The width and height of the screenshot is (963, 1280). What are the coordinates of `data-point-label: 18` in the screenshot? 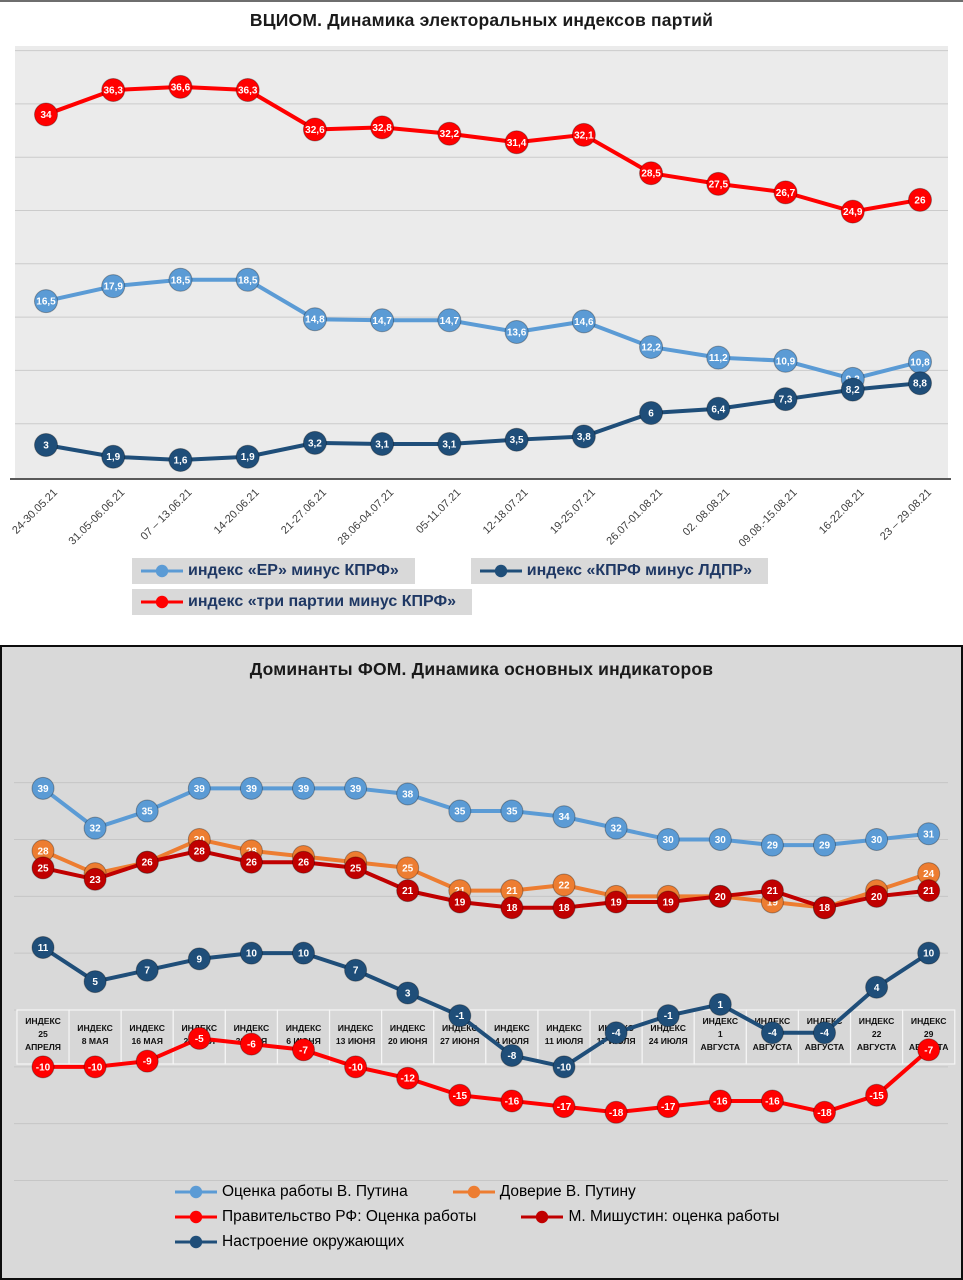 It's located at (825, 908).